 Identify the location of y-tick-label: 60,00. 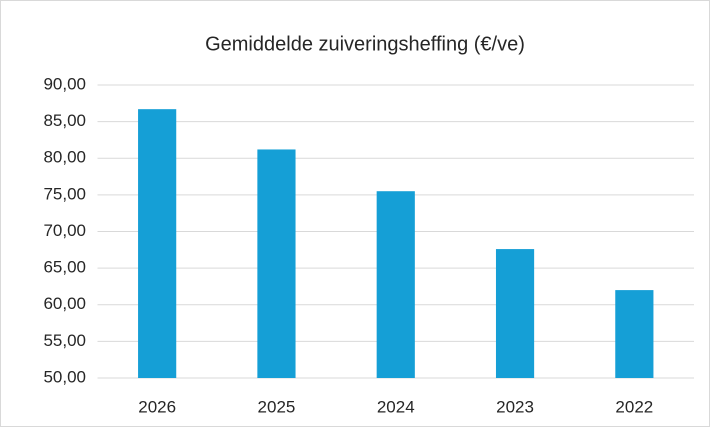
(64, 303).